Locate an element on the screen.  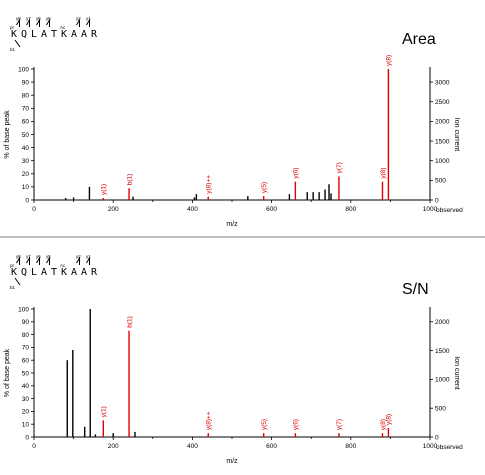
x-tick-label: 0 is located at coordinates (34, 446).